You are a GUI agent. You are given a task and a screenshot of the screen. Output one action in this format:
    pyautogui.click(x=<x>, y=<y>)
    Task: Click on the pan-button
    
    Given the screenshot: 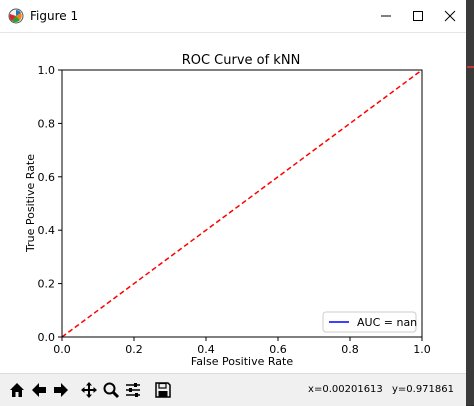 What is the action you would take?
    pyautogui.click(x=89, y=390)
    